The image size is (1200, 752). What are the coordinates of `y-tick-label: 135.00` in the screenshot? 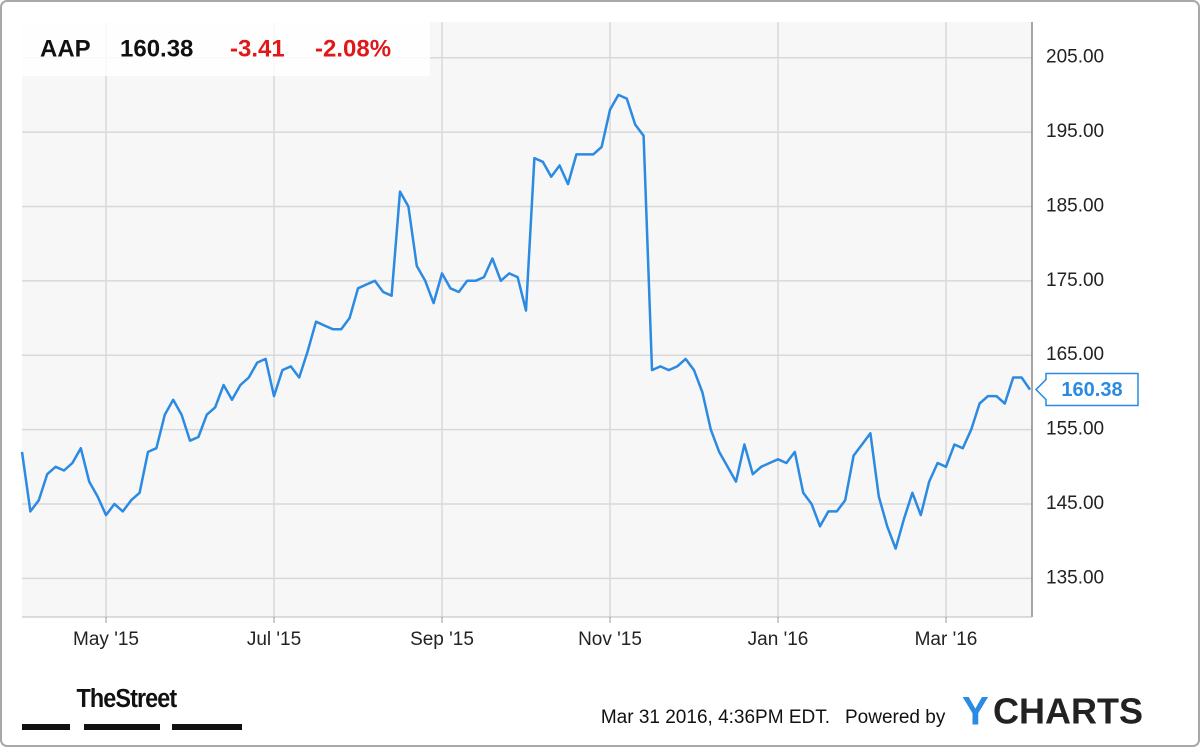 It's located at (1075, 577).